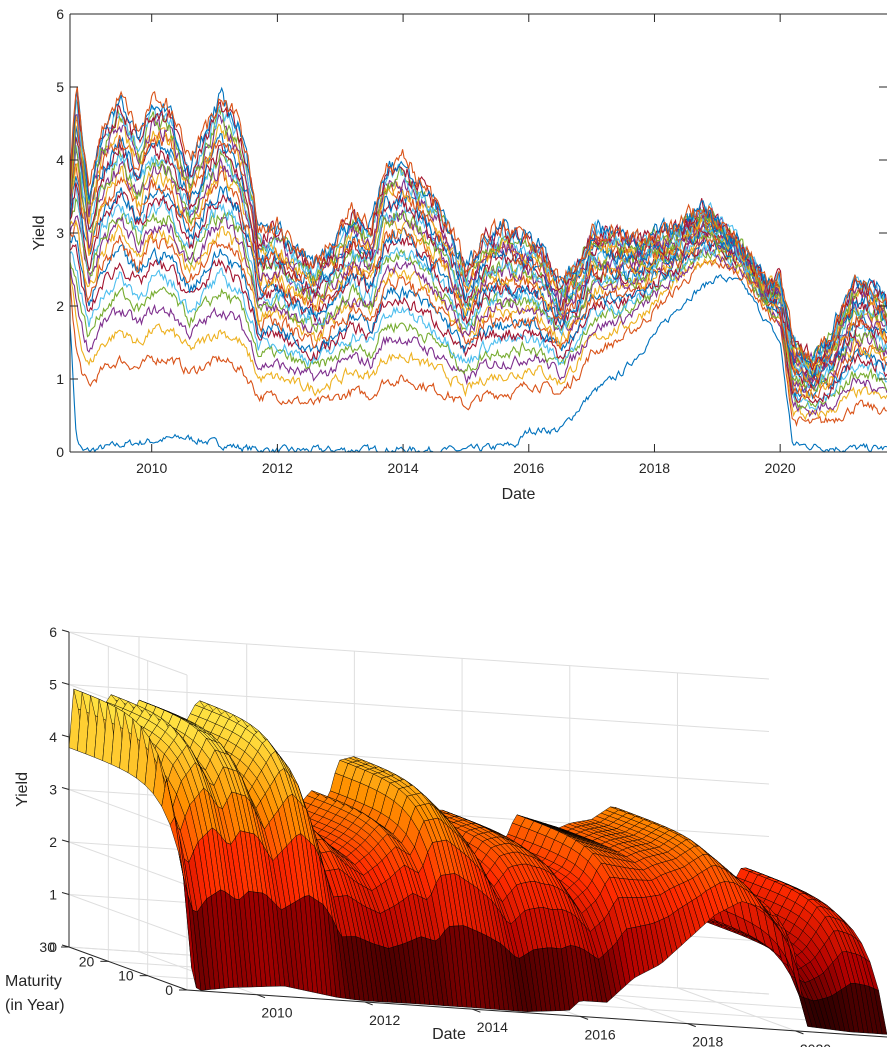 This screenshot has height=1047, width=887. What do you see at coordinates (60, 233) in the screenshot?
I see `y-tick-label: 3` at bounding box center [60, 233].